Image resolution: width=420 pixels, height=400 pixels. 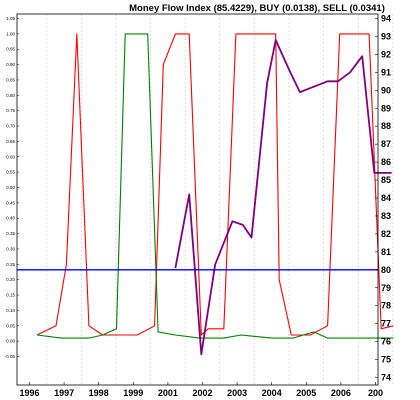 I want to click on left-tick-label: 0.55, so click(x=10, y=172).